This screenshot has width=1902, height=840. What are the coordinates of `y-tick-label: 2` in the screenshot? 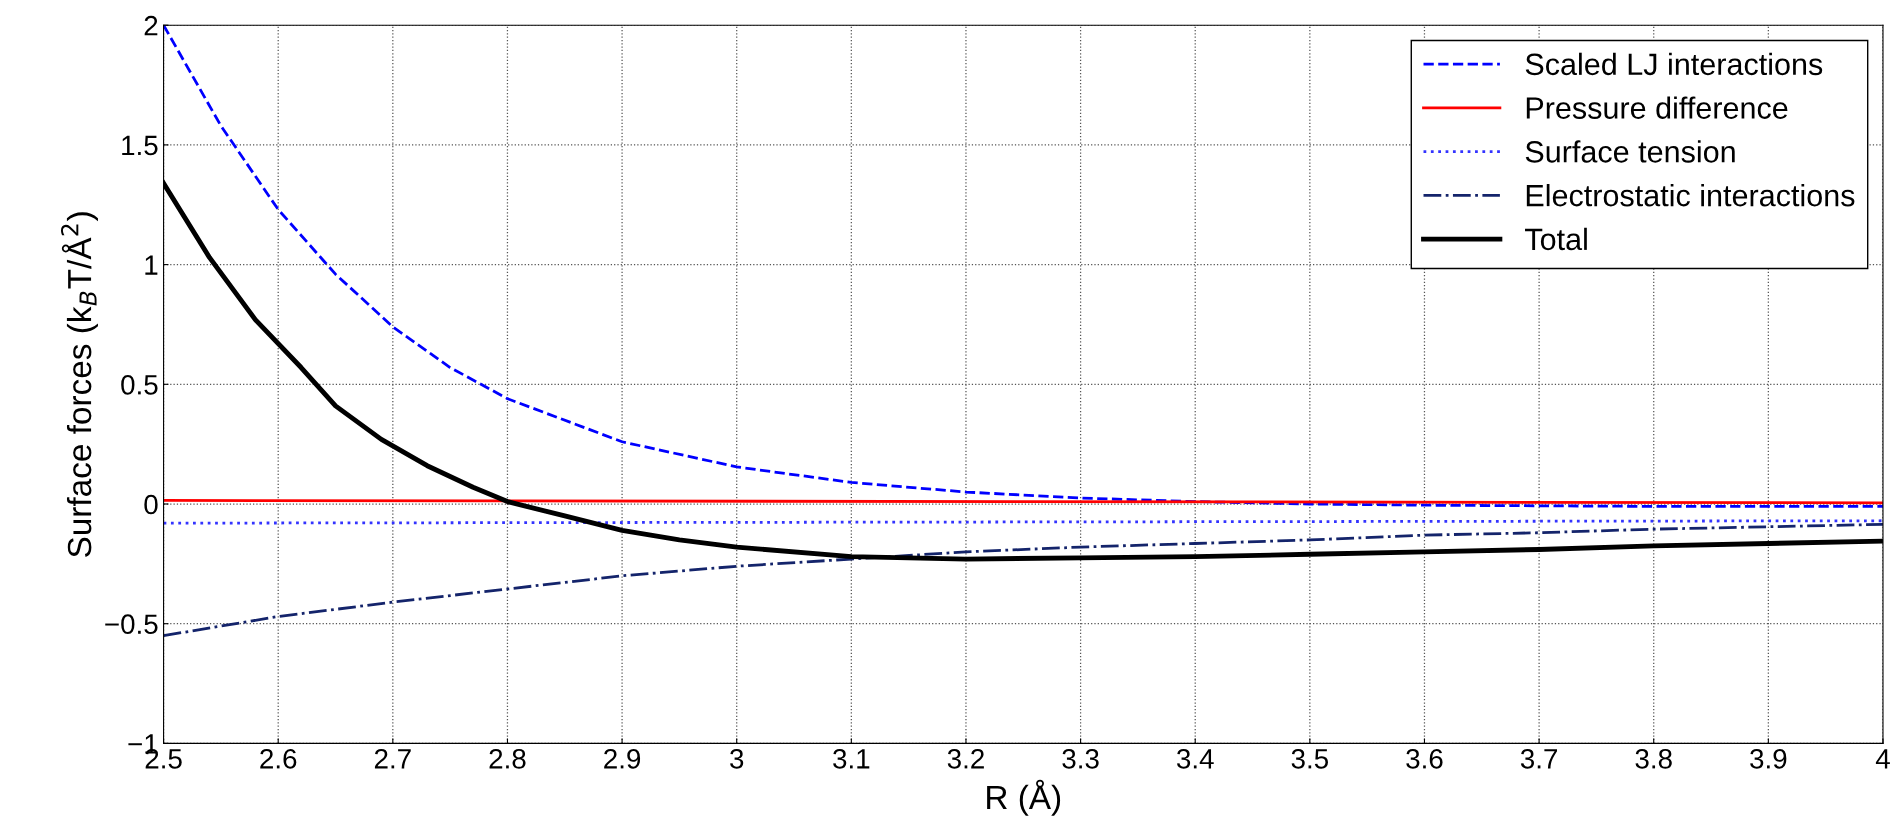 It's located at (151, 25).